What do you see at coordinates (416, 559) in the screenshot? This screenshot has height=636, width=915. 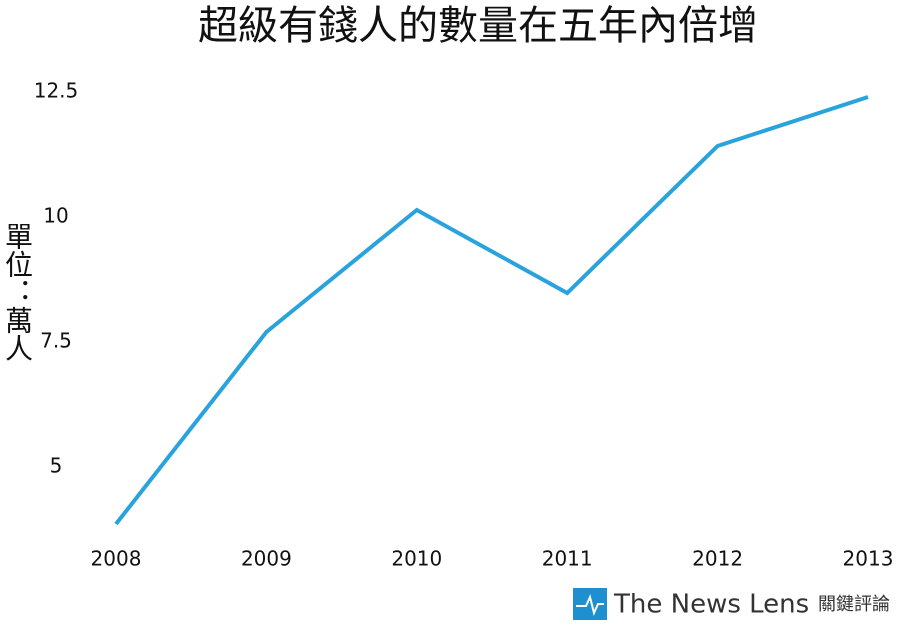 I see `x-tick-label: 2010` at bounding box center [416, 559].